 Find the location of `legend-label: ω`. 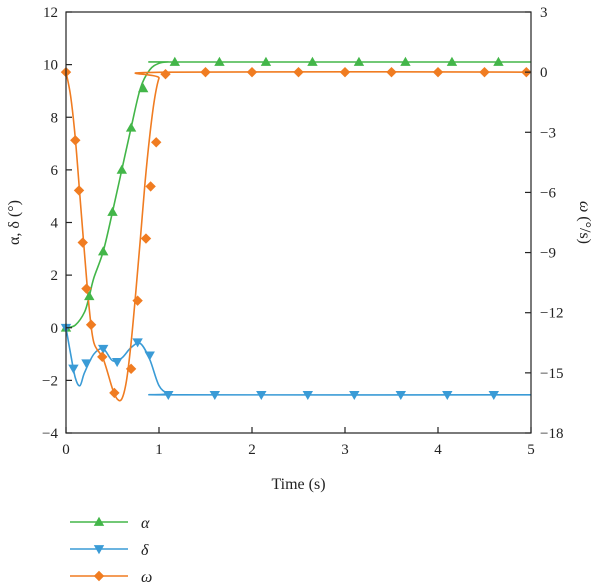

legend-label: ω is located at coordinates (146, 577).